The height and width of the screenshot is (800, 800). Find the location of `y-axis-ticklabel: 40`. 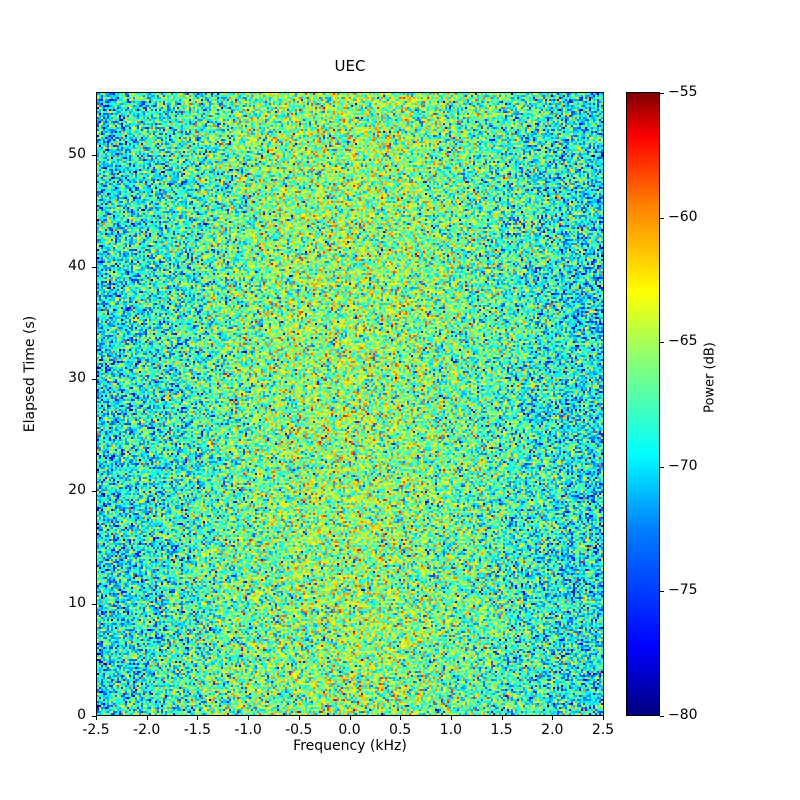

y-axis-ticklabel: 40 is located at coordinates (77, 265).